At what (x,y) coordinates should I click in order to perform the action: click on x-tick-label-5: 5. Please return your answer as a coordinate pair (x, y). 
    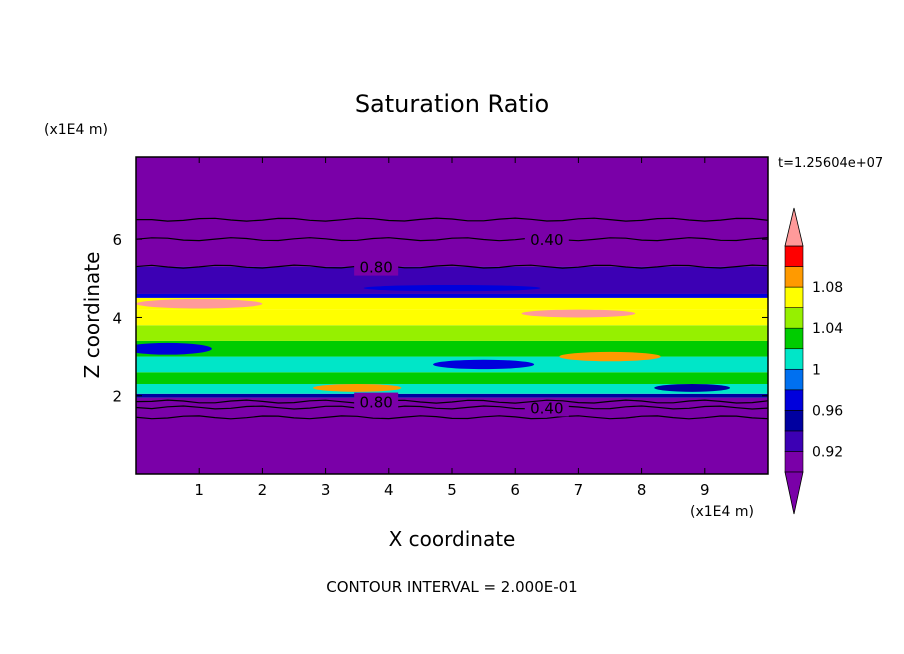
    Looking at the image, I should click on (452, 490).